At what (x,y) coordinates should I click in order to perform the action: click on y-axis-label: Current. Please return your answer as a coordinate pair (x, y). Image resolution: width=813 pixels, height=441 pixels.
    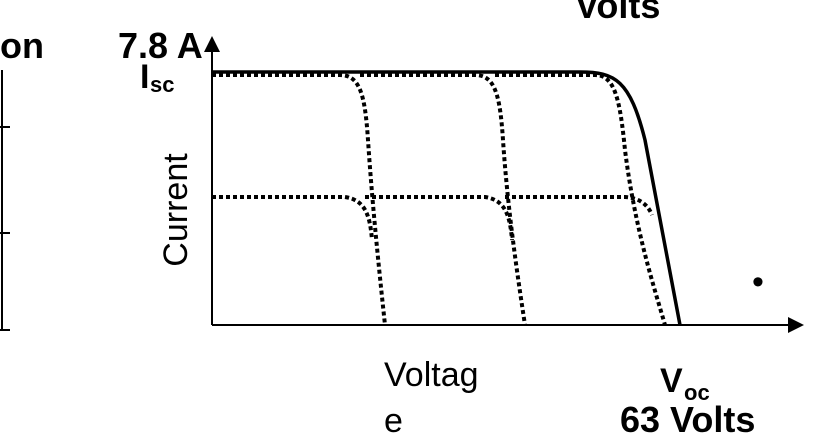
    Looking at the image, I should click on (176, 210).